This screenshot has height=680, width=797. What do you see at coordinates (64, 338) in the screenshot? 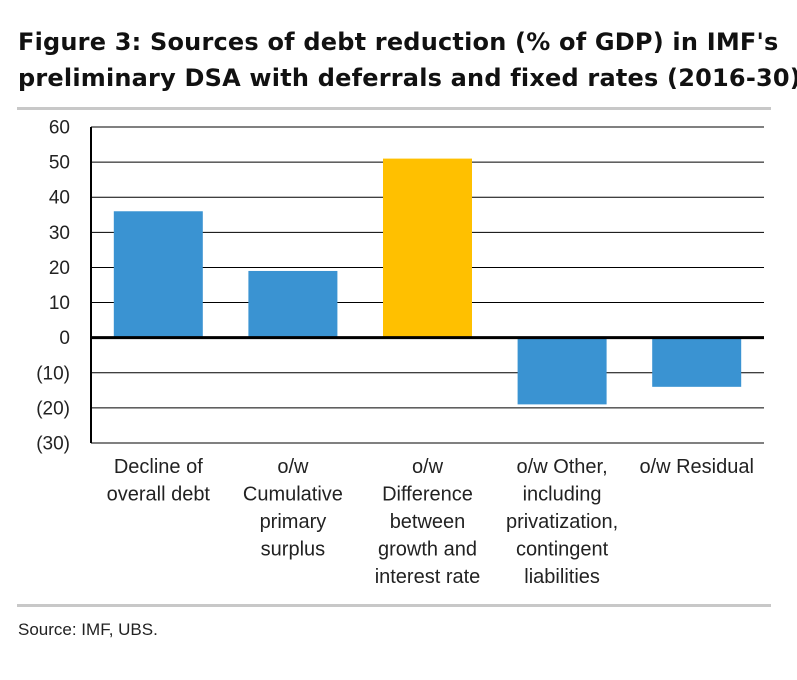
I see `y-tick-label: 0` at bounding box center [64, 338].